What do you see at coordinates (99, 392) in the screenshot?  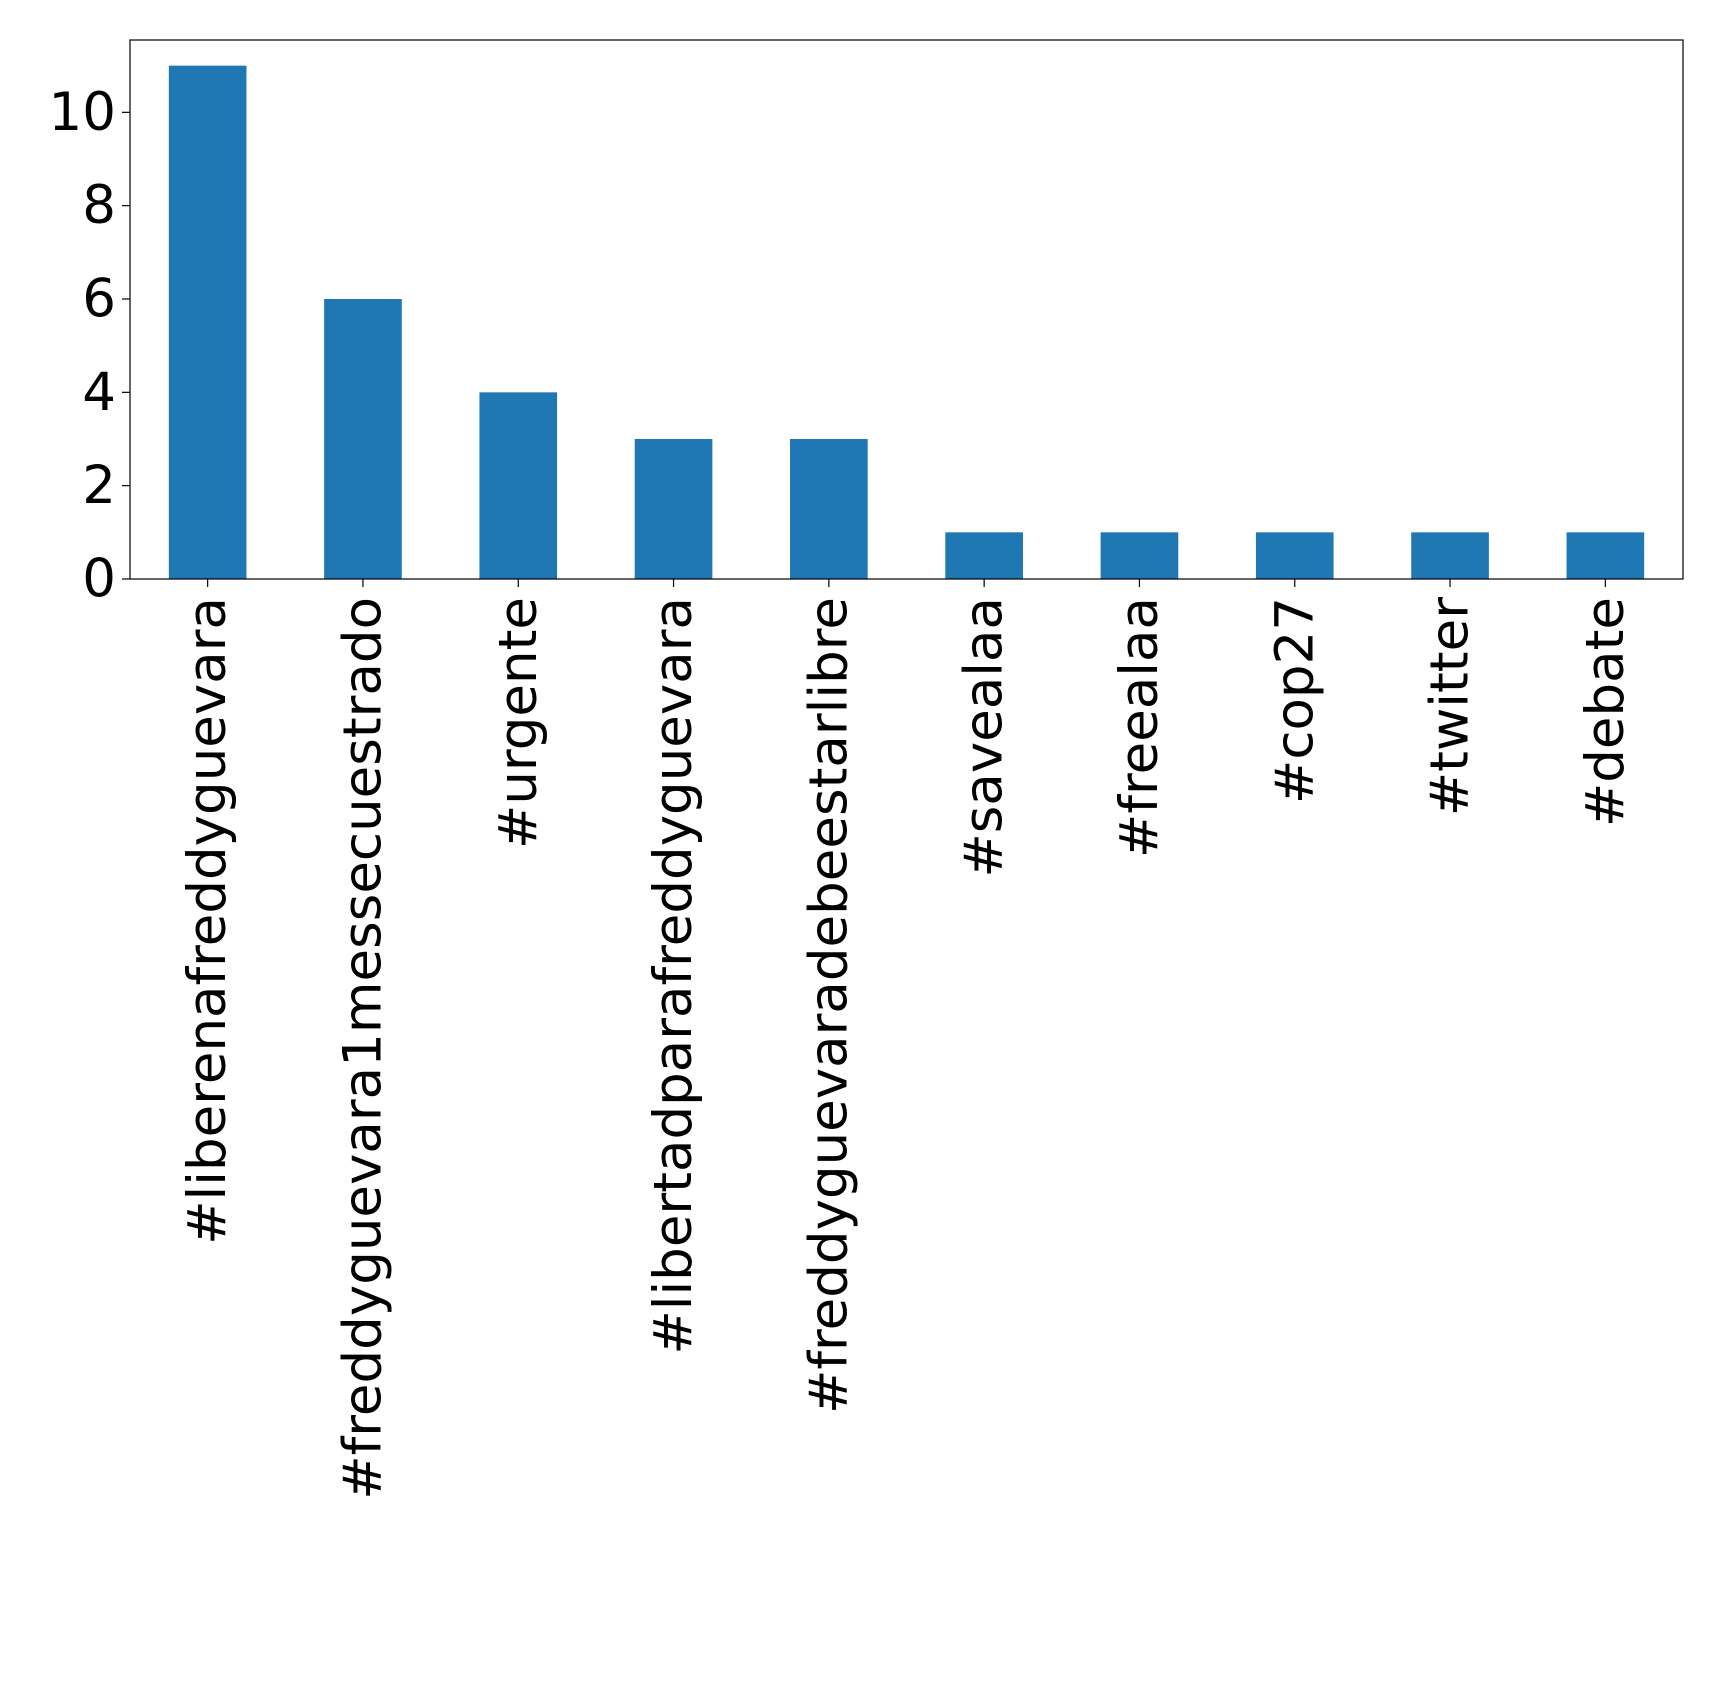 I see `y-tick-label-4: 4` at bounding box center [99, 392].